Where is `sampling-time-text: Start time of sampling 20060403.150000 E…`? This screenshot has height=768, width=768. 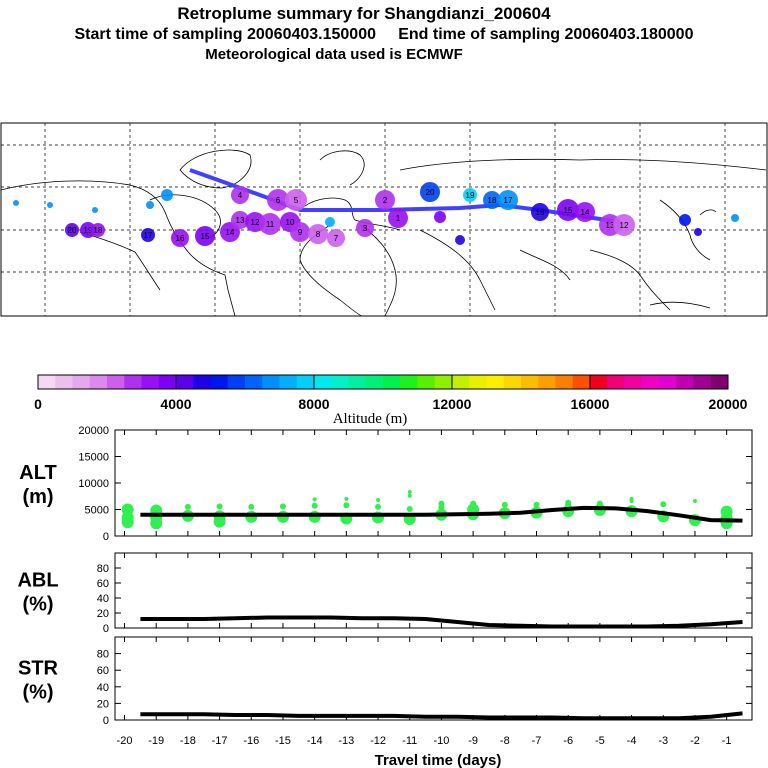
sampling-time-text: Start time of sampling 20060403.150000 E… is located at coordinates (384, 34).